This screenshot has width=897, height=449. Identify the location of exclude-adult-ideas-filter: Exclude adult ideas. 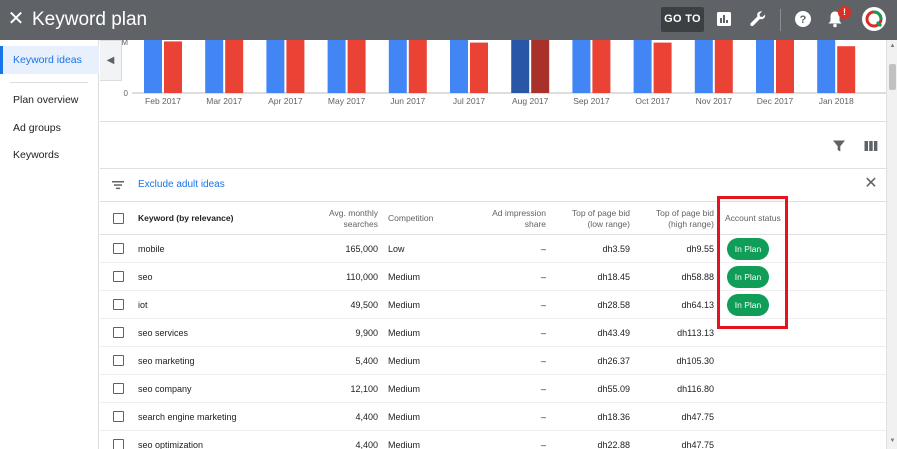
(181, 184).